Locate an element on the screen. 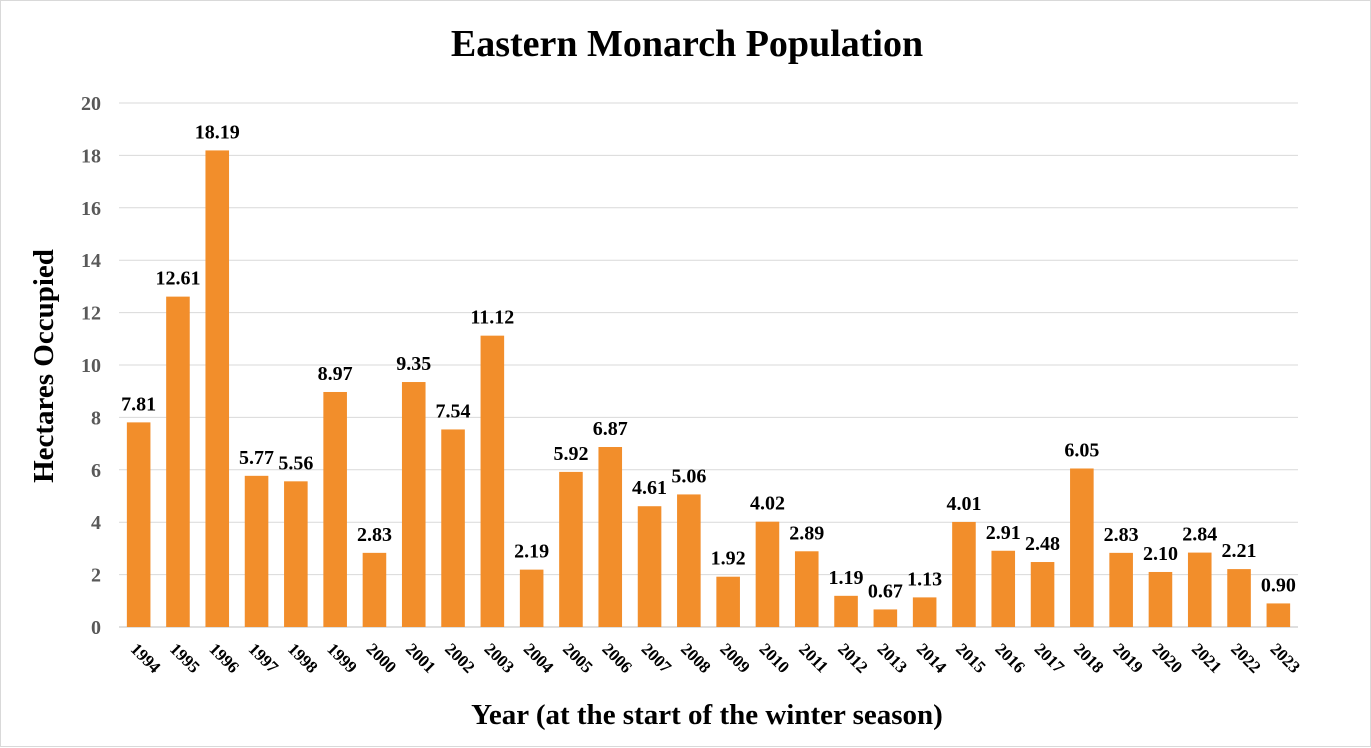 The image size is (1371, 748). x-axis-title: Year (at the start of the winter season) is located at coordinates (707, 715).